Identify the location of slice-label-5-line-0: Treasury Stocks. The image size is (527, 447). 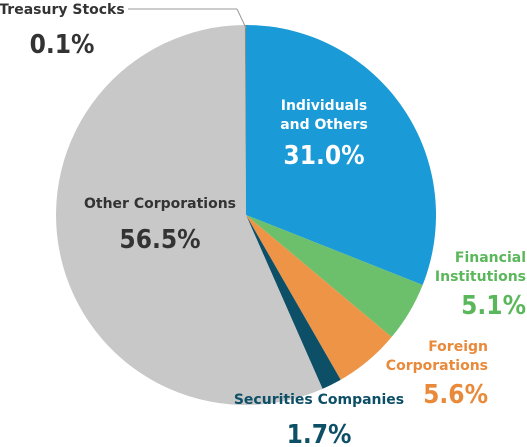
(62, 10).